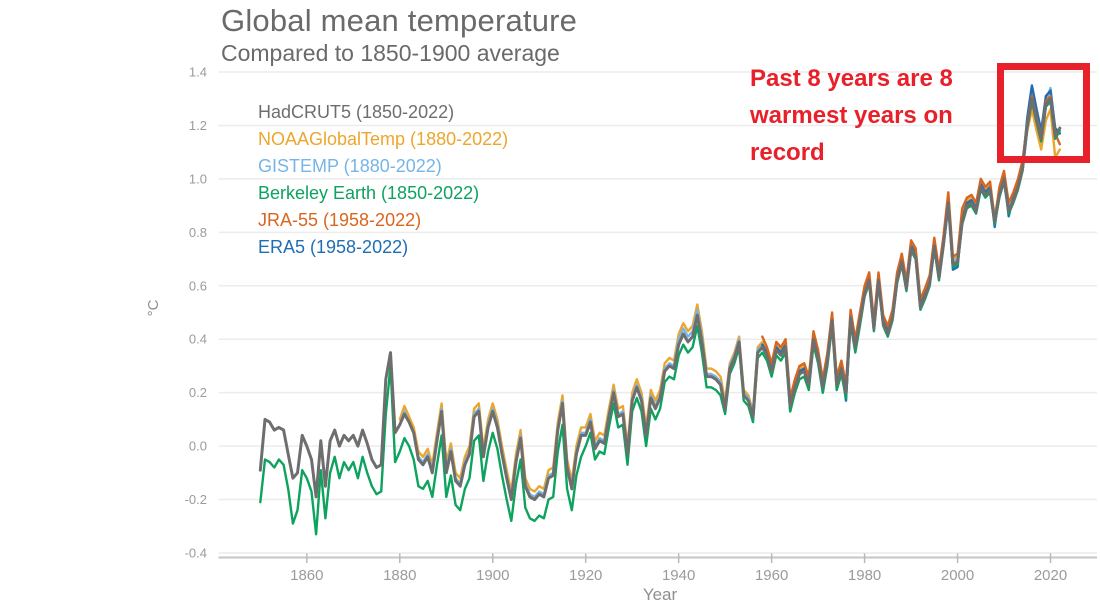 The height and width of the screenshot is (614, 1100). What do you see at coordinates (399, 20) in the screenshot?
I see `chart-title: Global mean temperature` at bounding box center [399, 20].